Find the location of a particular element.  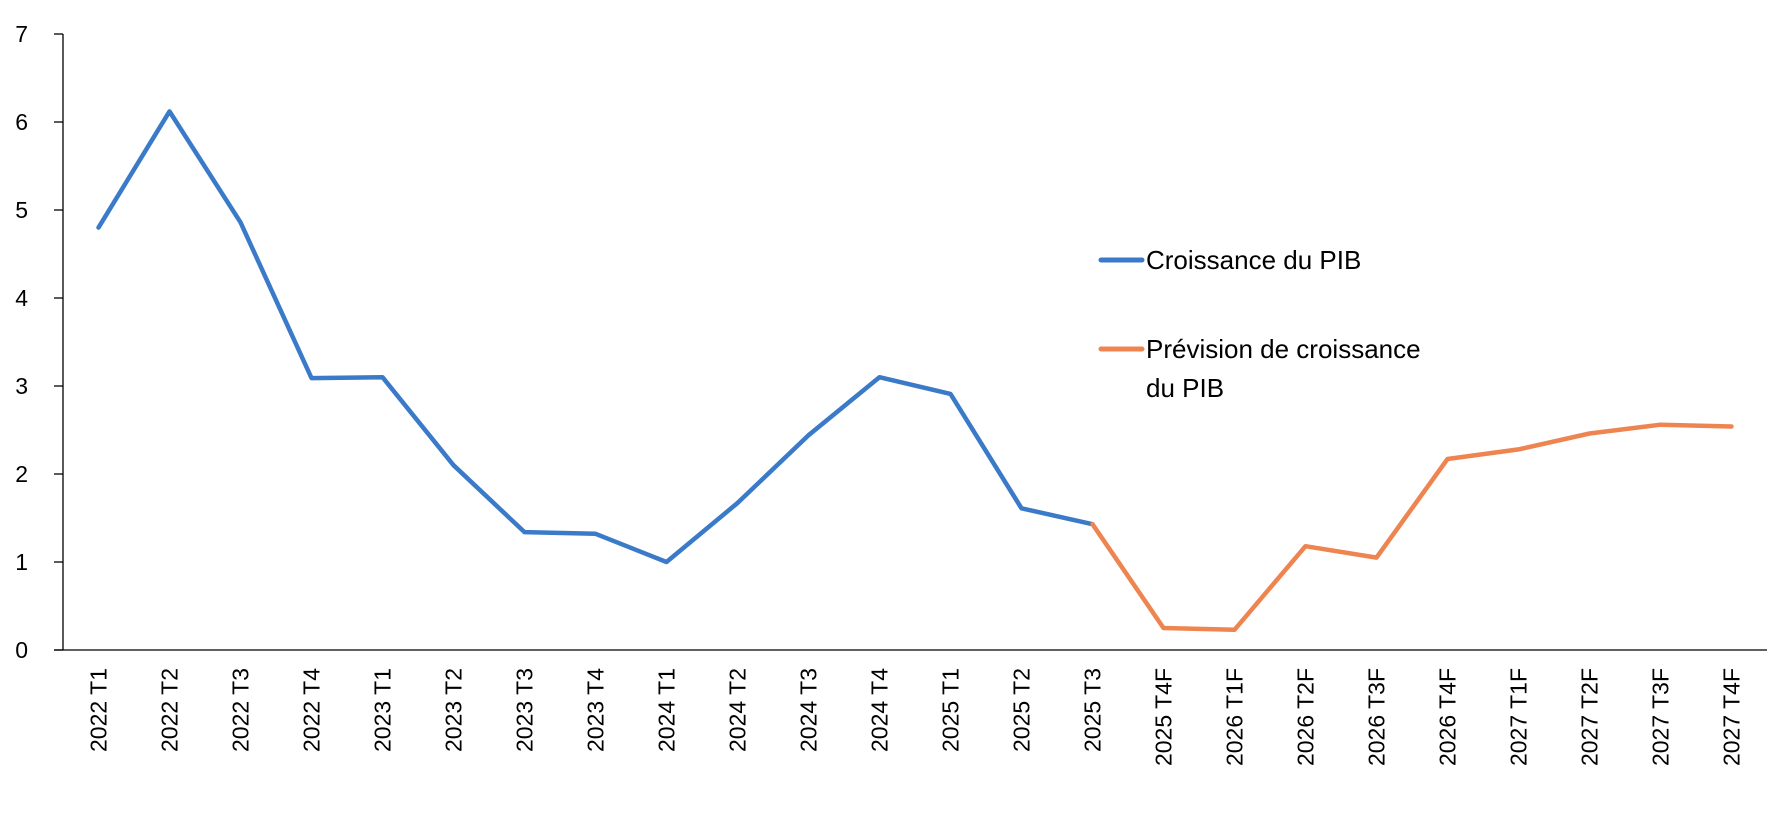

x-tick-label: 2027 T2F is located at coordinates (1590, 717).